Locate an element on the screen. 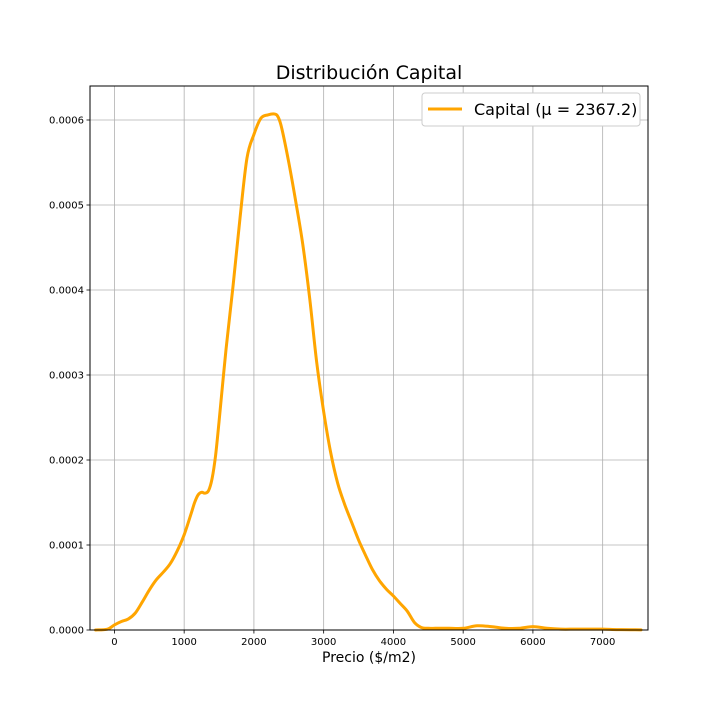 The height and width of the screenshot is (720, 720). x-tick-label: 7000 is located at coordinates (602, 642).